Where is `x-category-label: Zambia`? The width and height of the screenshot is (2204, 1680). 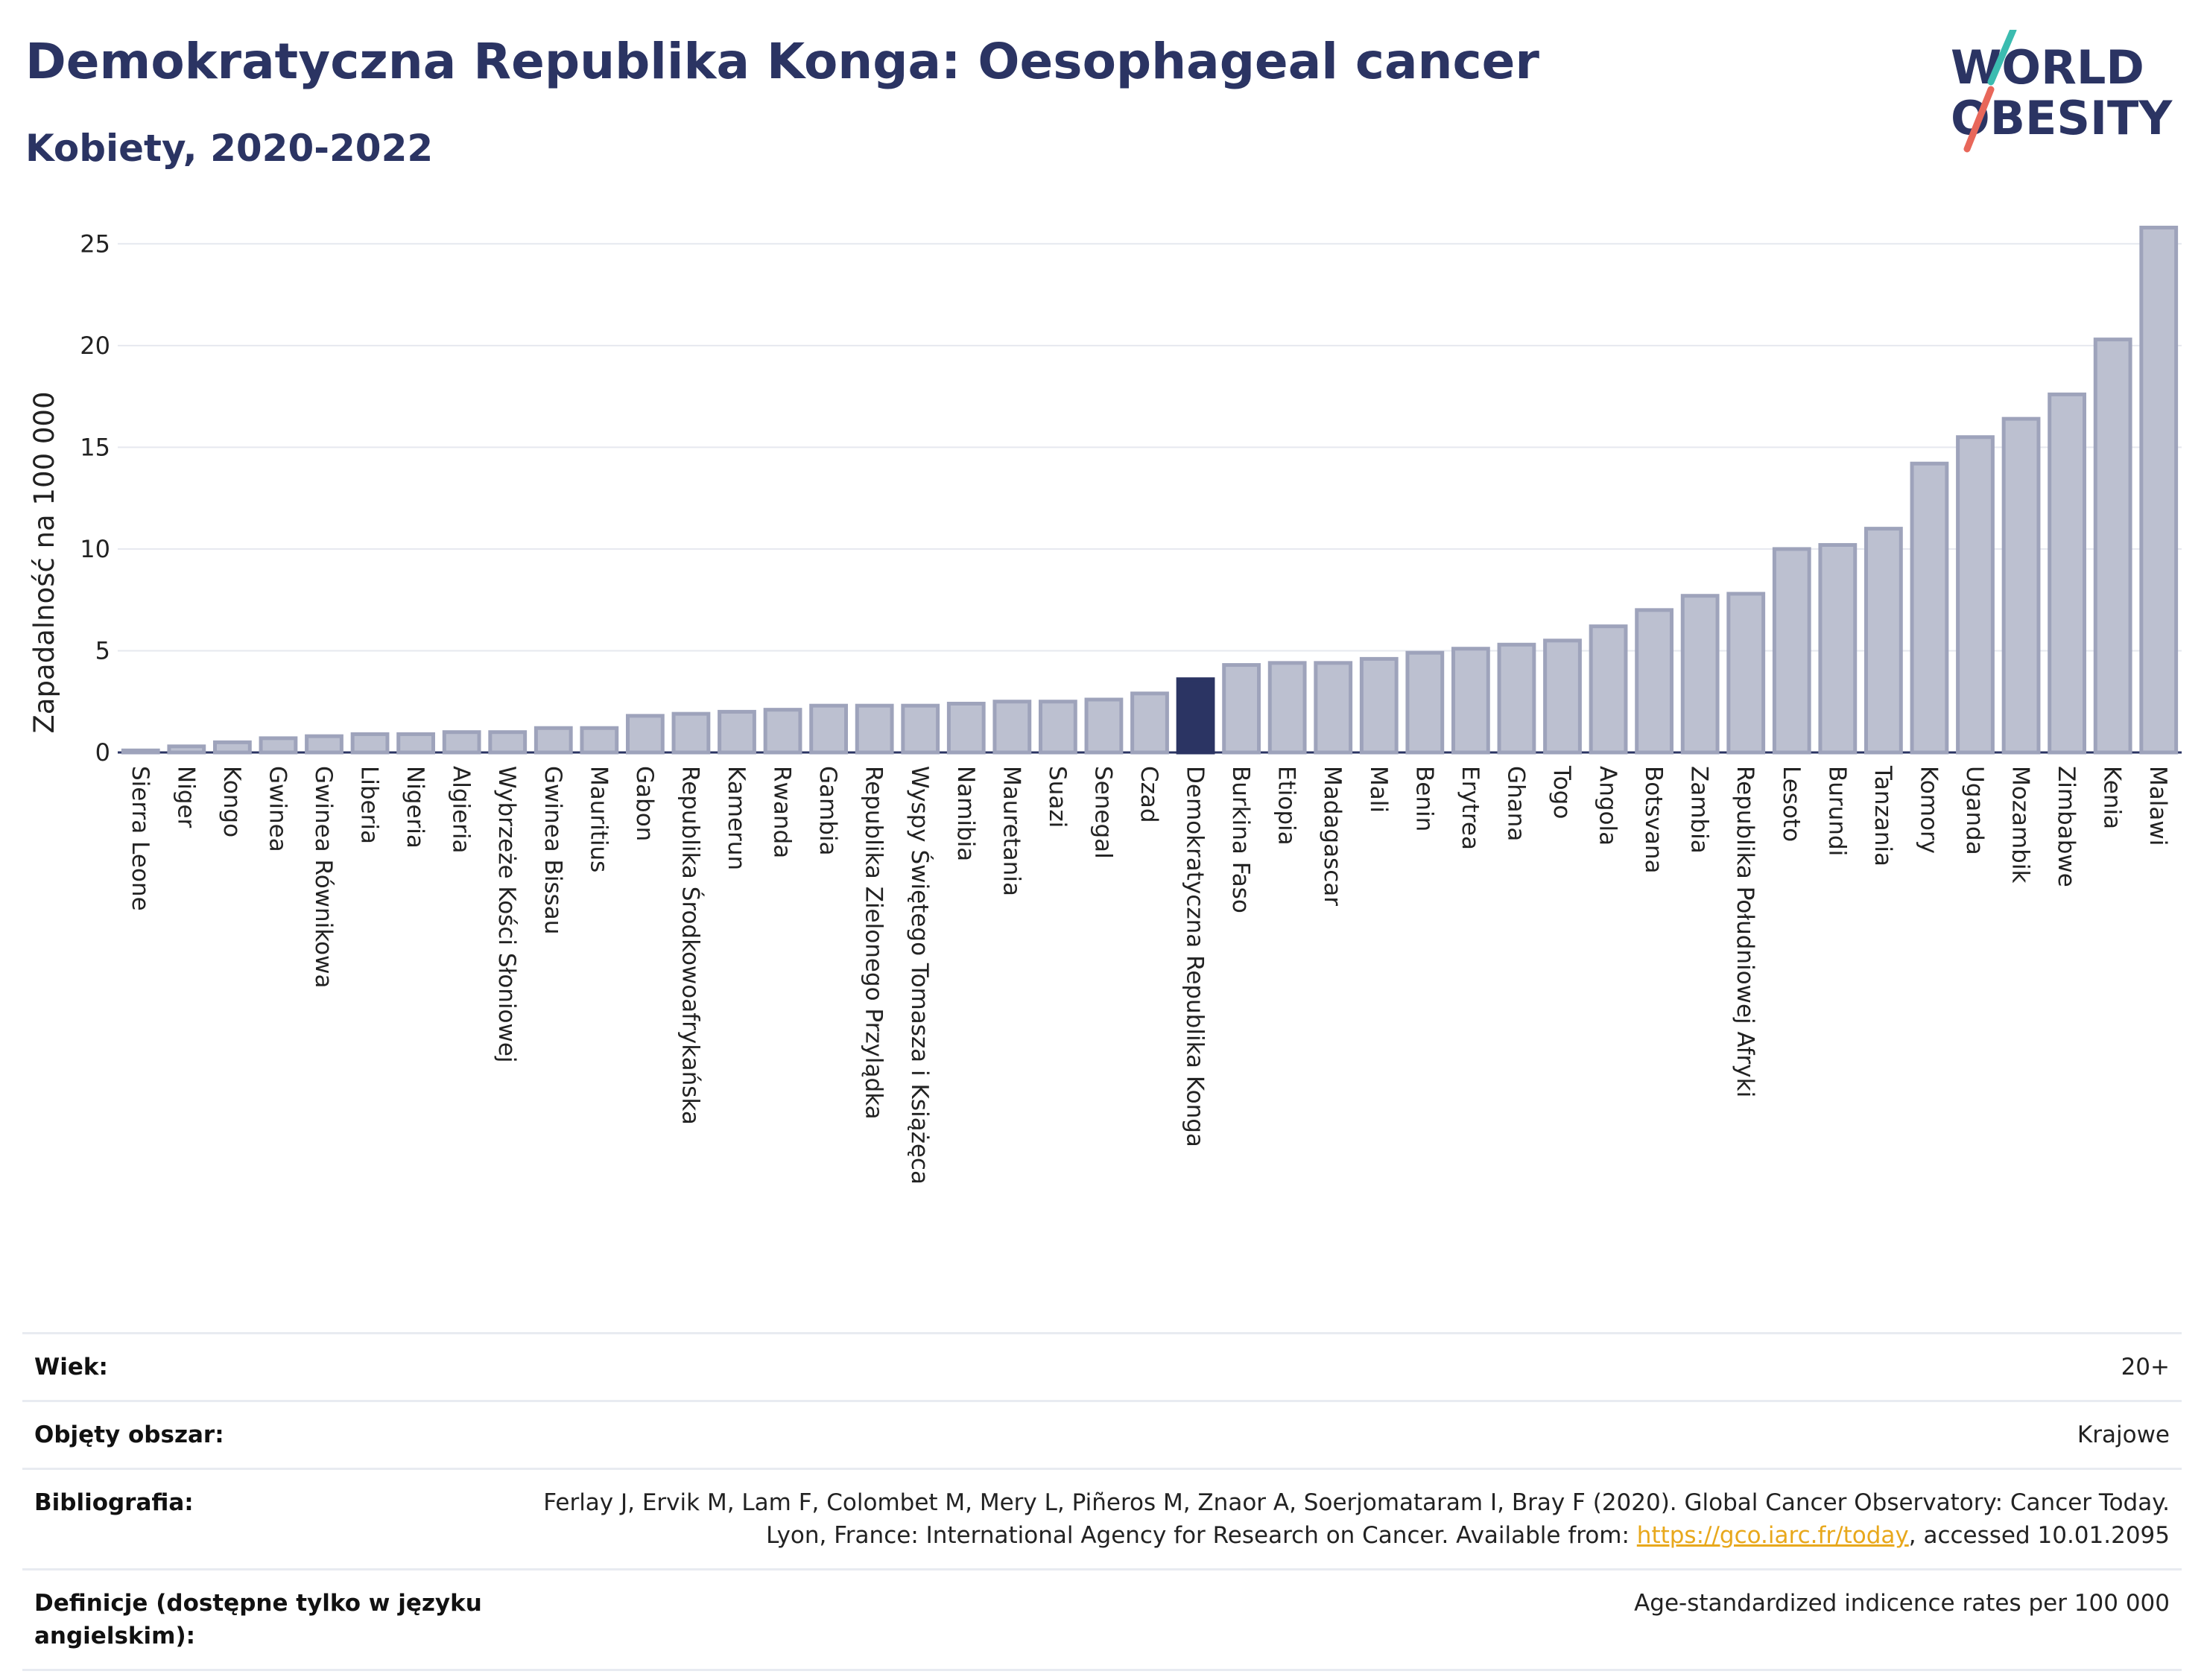
x-category-label: Zambia is located at coordinates (1699, 810).